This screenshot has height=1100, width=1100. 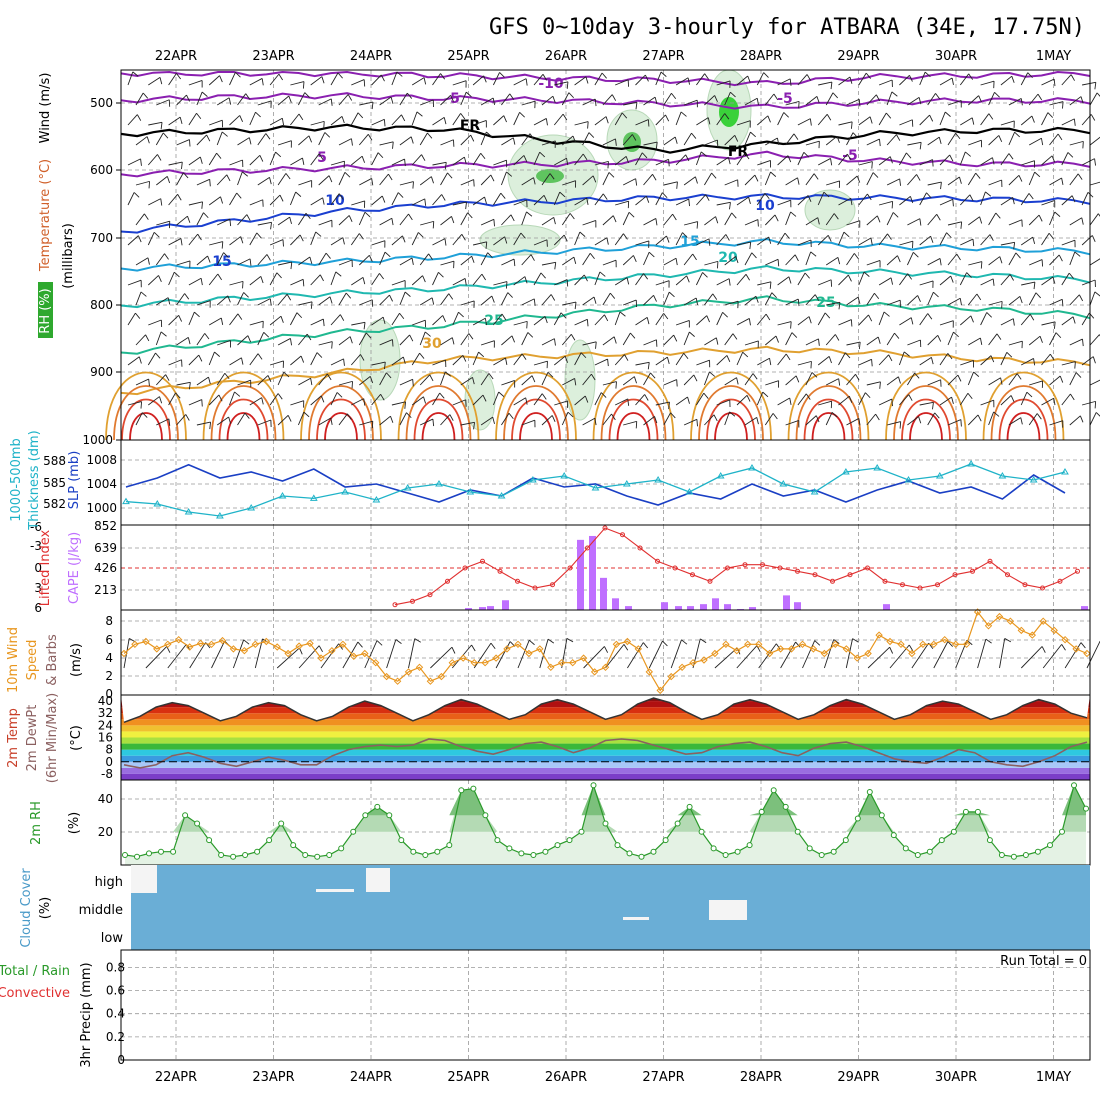 I want to click on date-label: 24APR, so click(x=371, y=1077).